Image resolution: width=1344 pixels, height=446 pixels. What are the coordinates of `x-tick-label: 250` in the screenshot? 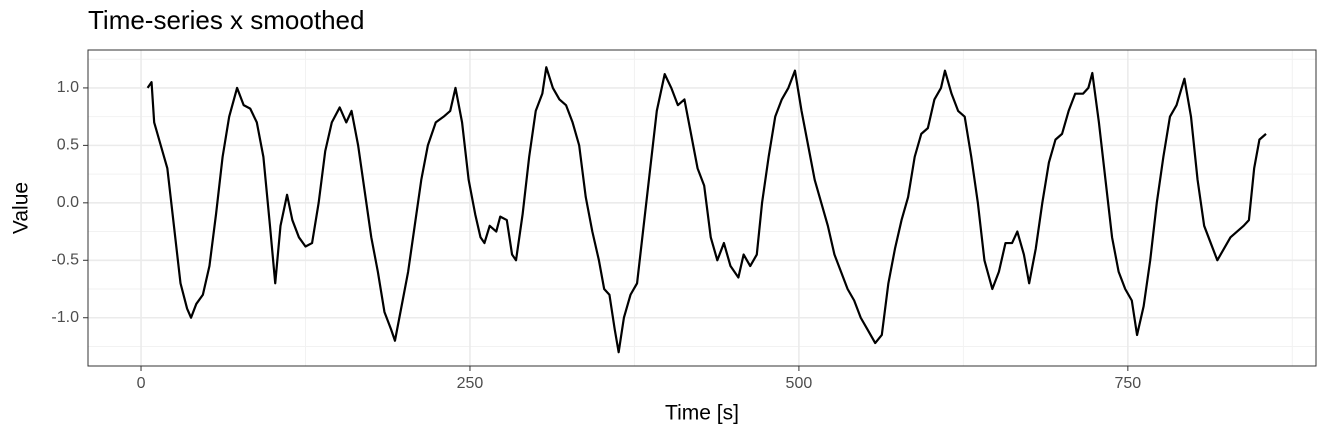 It's located at (470, 383).